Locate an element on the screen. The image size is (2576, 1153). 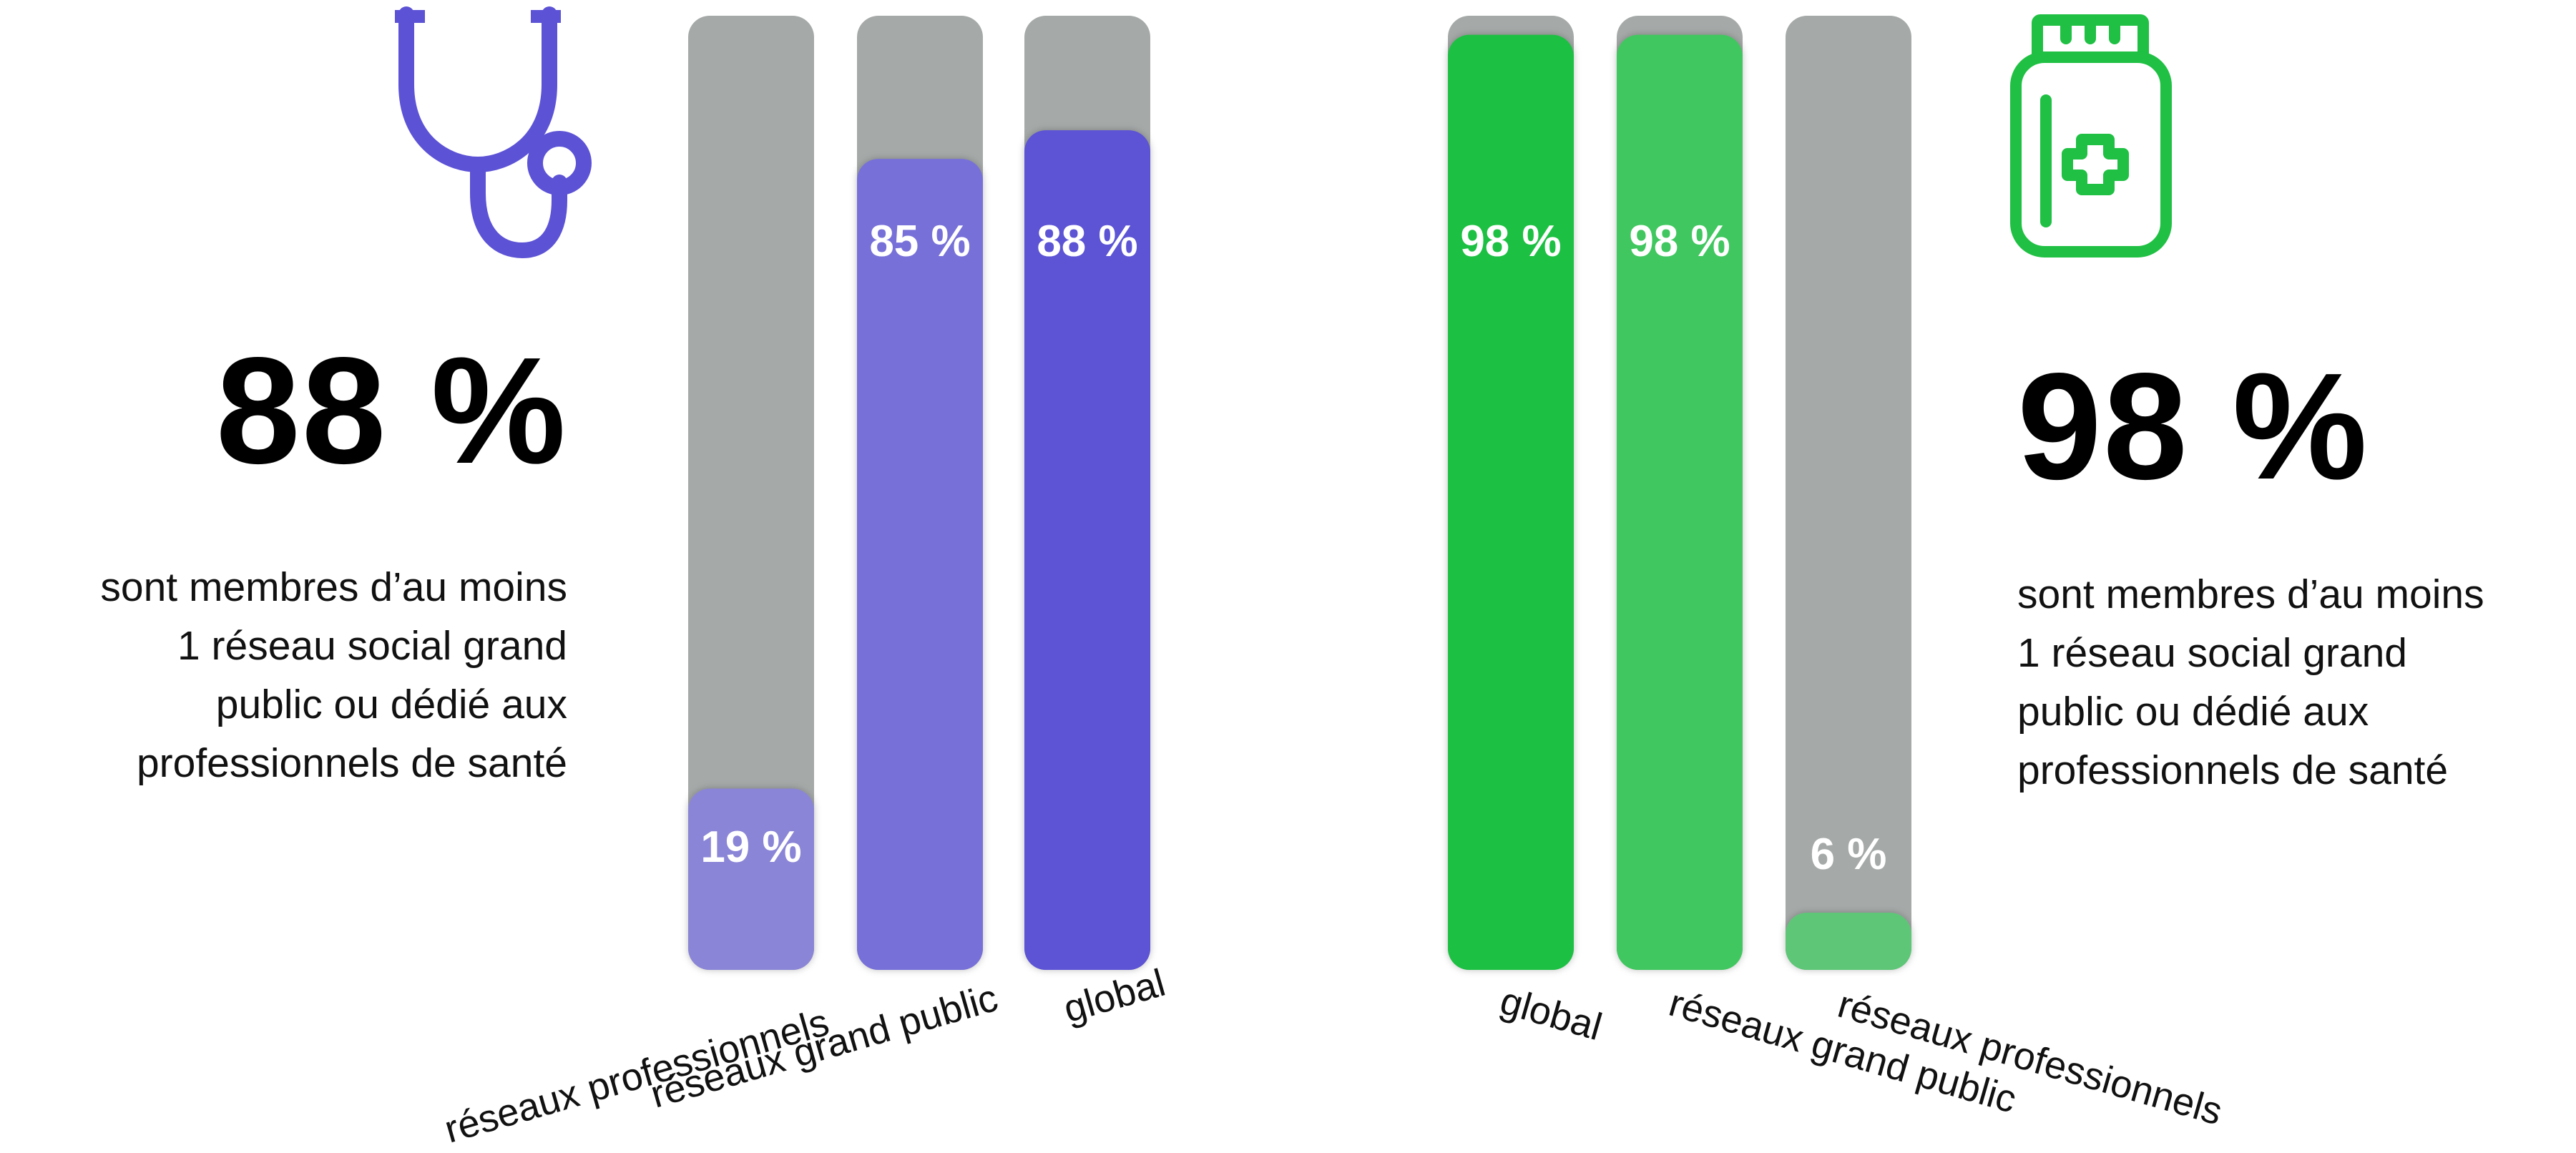
left-description-line: professionnels de santé is located at coordinates (352, 763).